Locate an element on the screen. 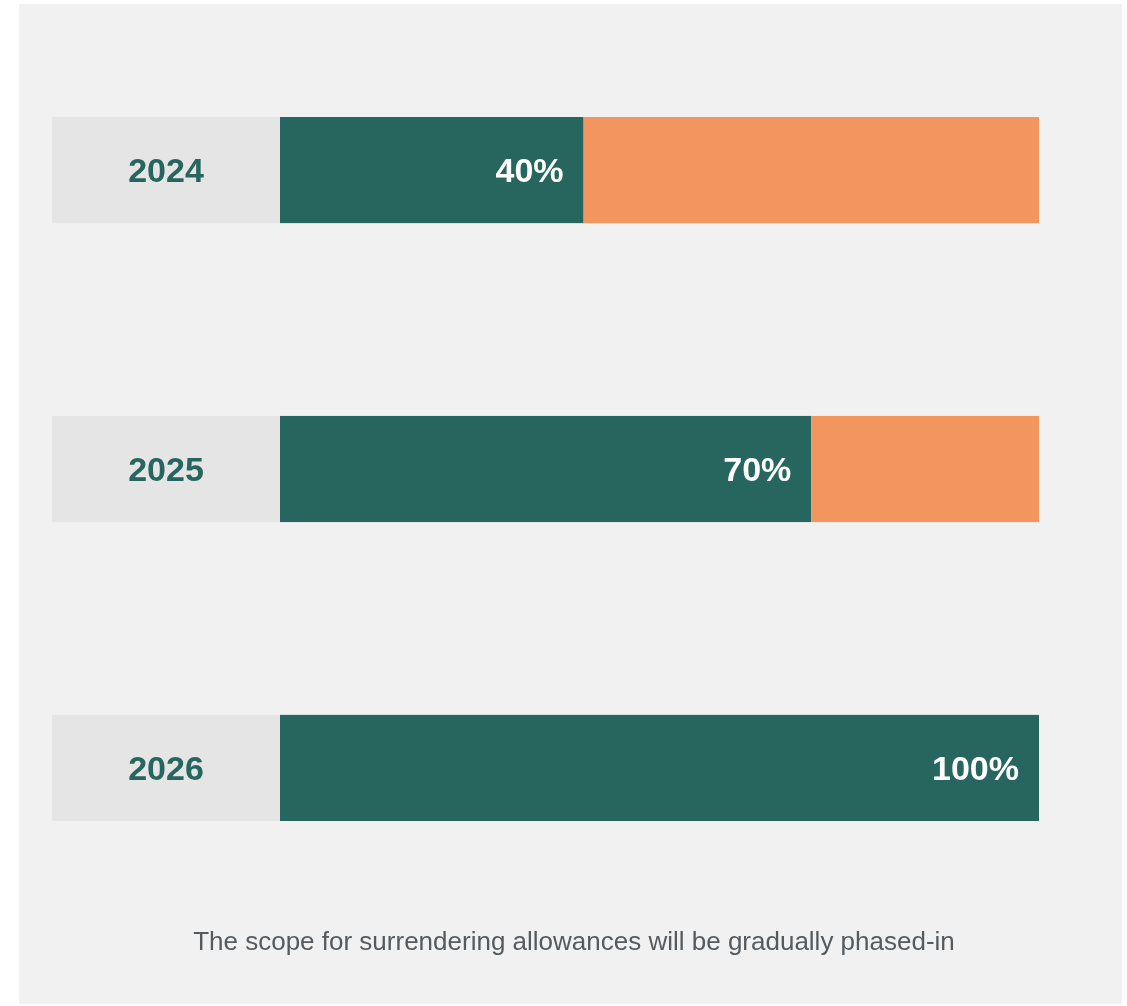 Image resolution: width=1127 pixels, height=1006 pixels. y-tick-label: 2025 is located at coordinates (166, 468).